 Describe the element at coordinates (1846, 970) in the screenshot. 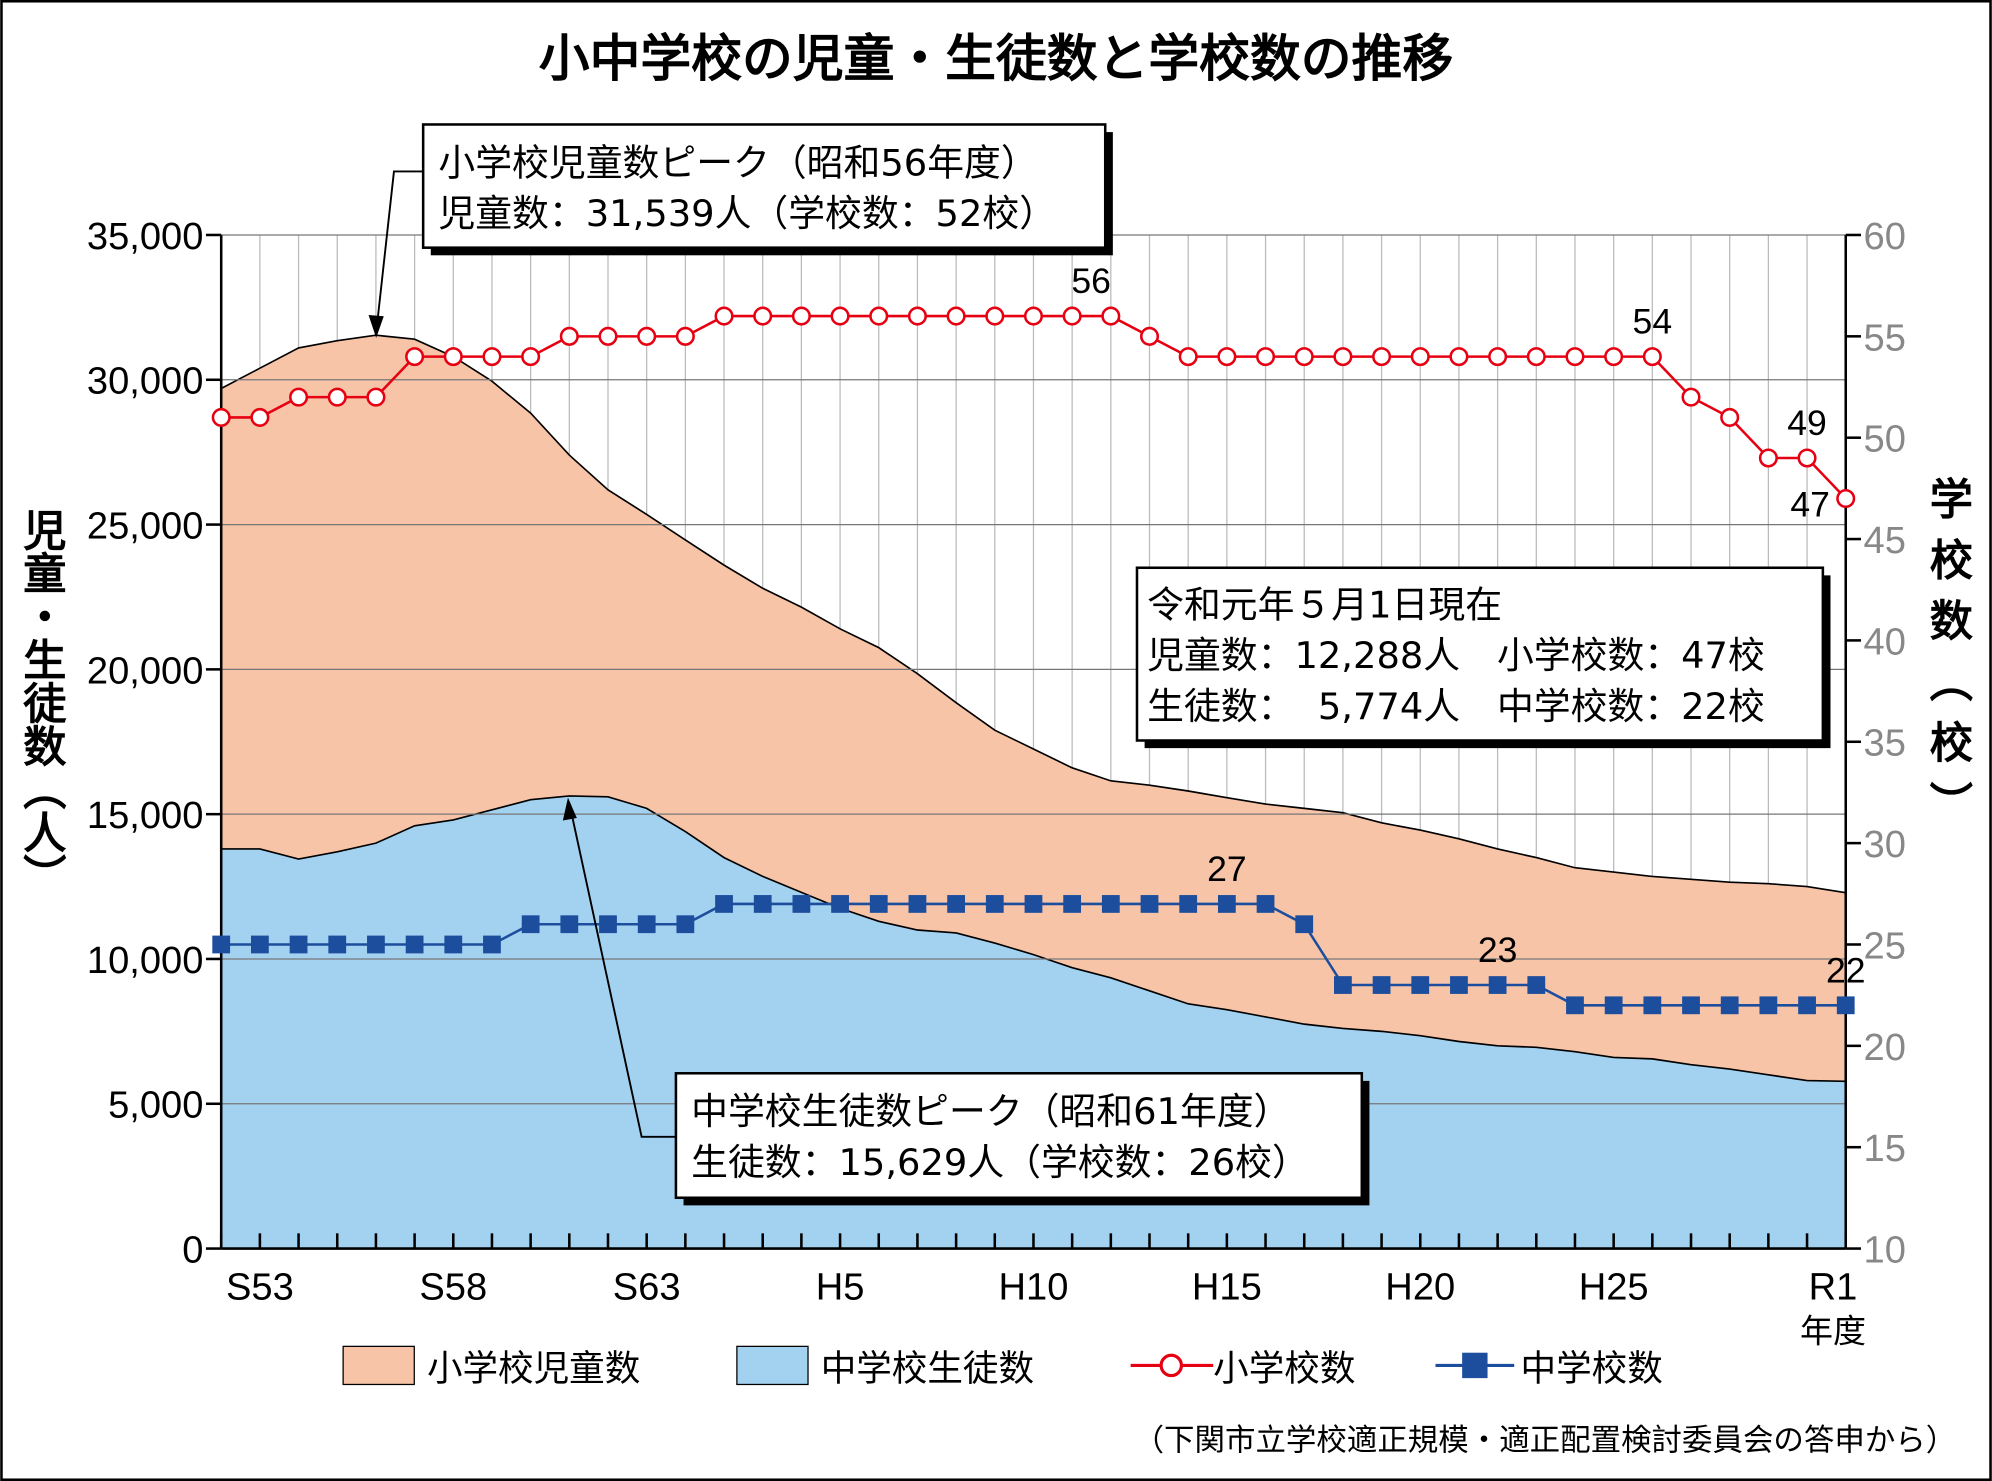

I see `data-label: 22` at that location.